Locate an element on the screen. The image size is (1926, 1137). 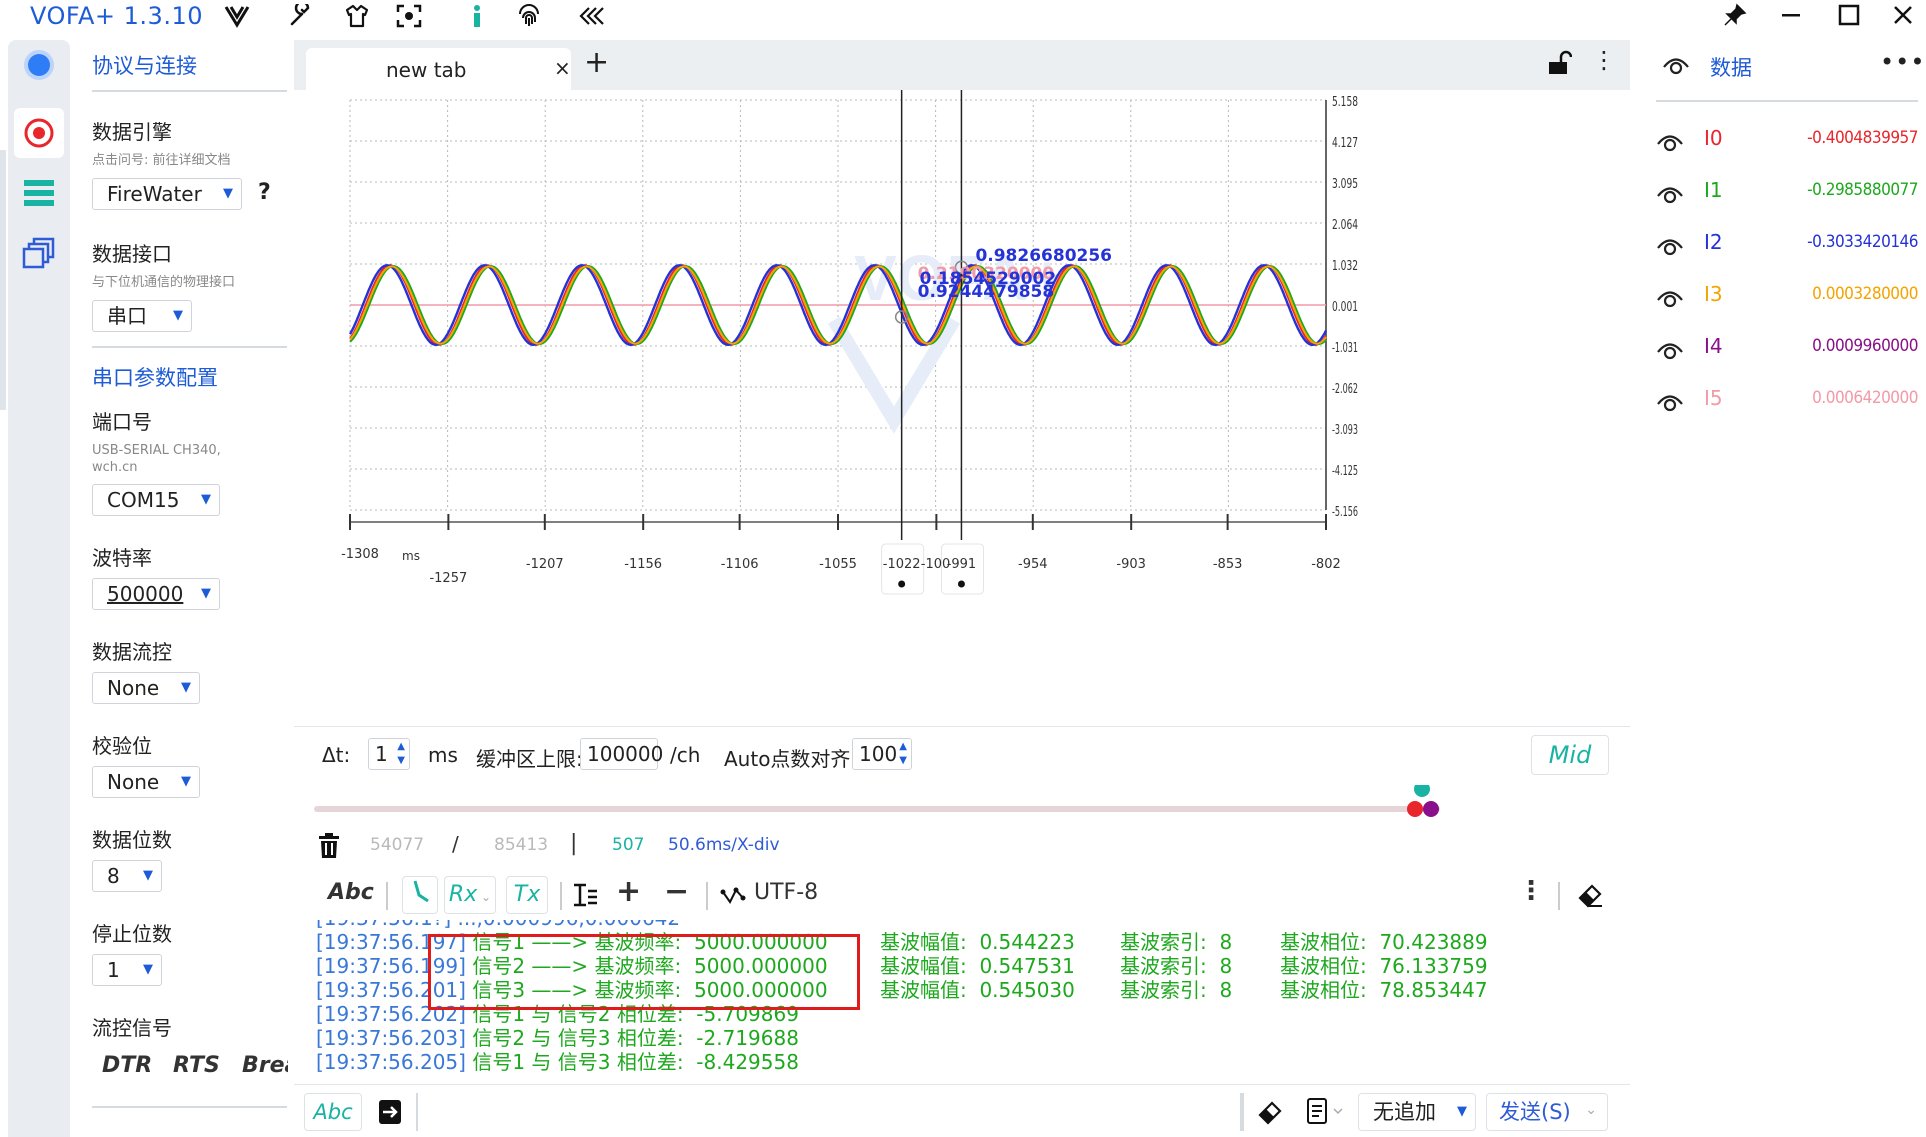
channel-row-i2: I2 -0.3033420146 is located at coordinates (1787, 245).